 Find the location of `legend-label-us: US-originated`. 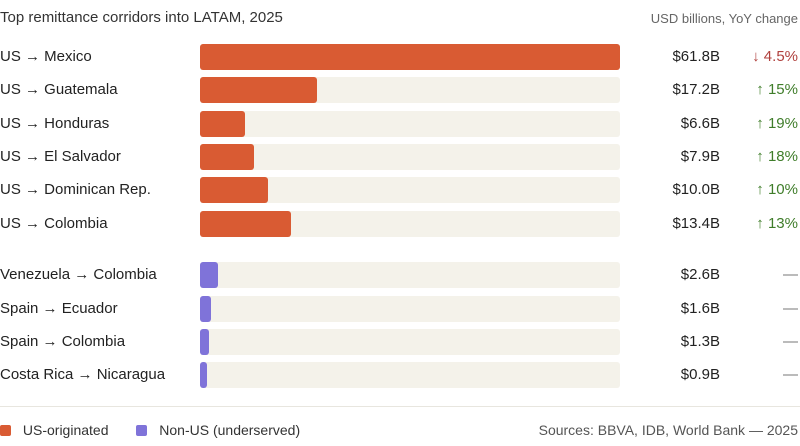

legend-label-us: US-originated is located at coordinates (65, 430).